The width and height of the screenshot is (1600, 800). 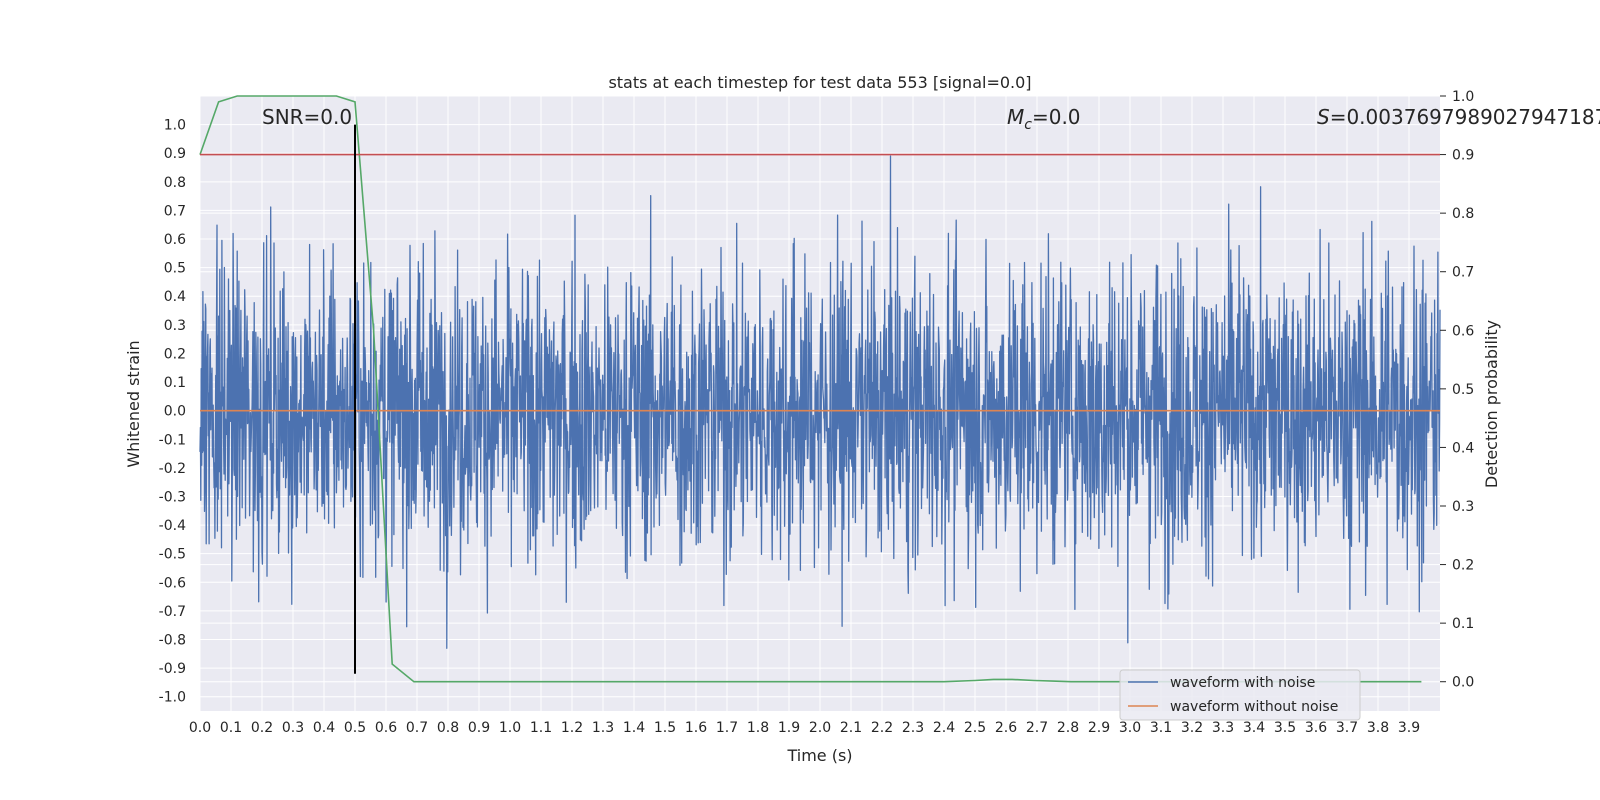 What do you see at coordinates (1068, 728) in the screenshot?
I see `x-tick-label: 2.8` at bounding box center [1068, 728].